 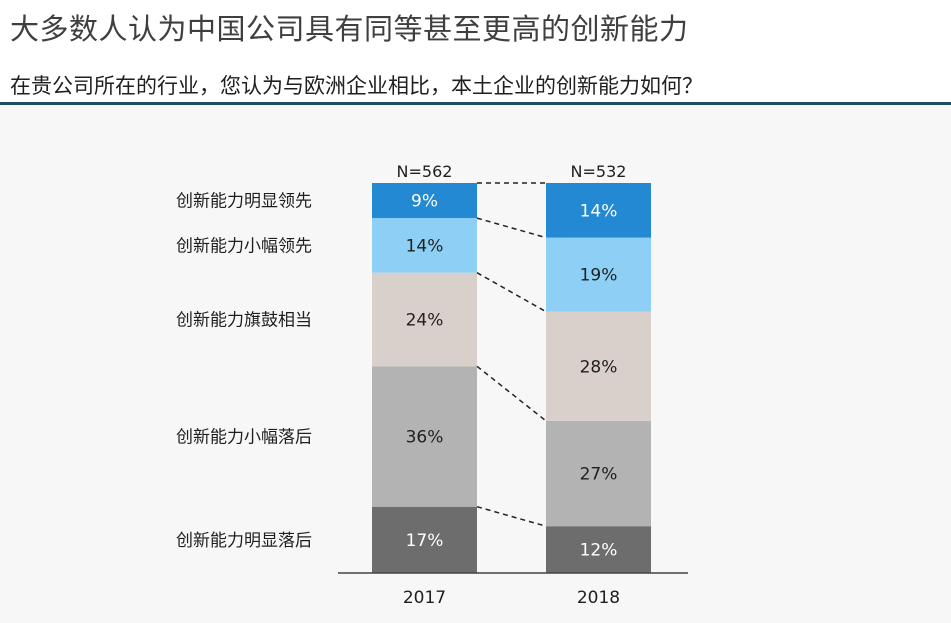 I want to click on data-label: 36%, so click(x=425, y=438).